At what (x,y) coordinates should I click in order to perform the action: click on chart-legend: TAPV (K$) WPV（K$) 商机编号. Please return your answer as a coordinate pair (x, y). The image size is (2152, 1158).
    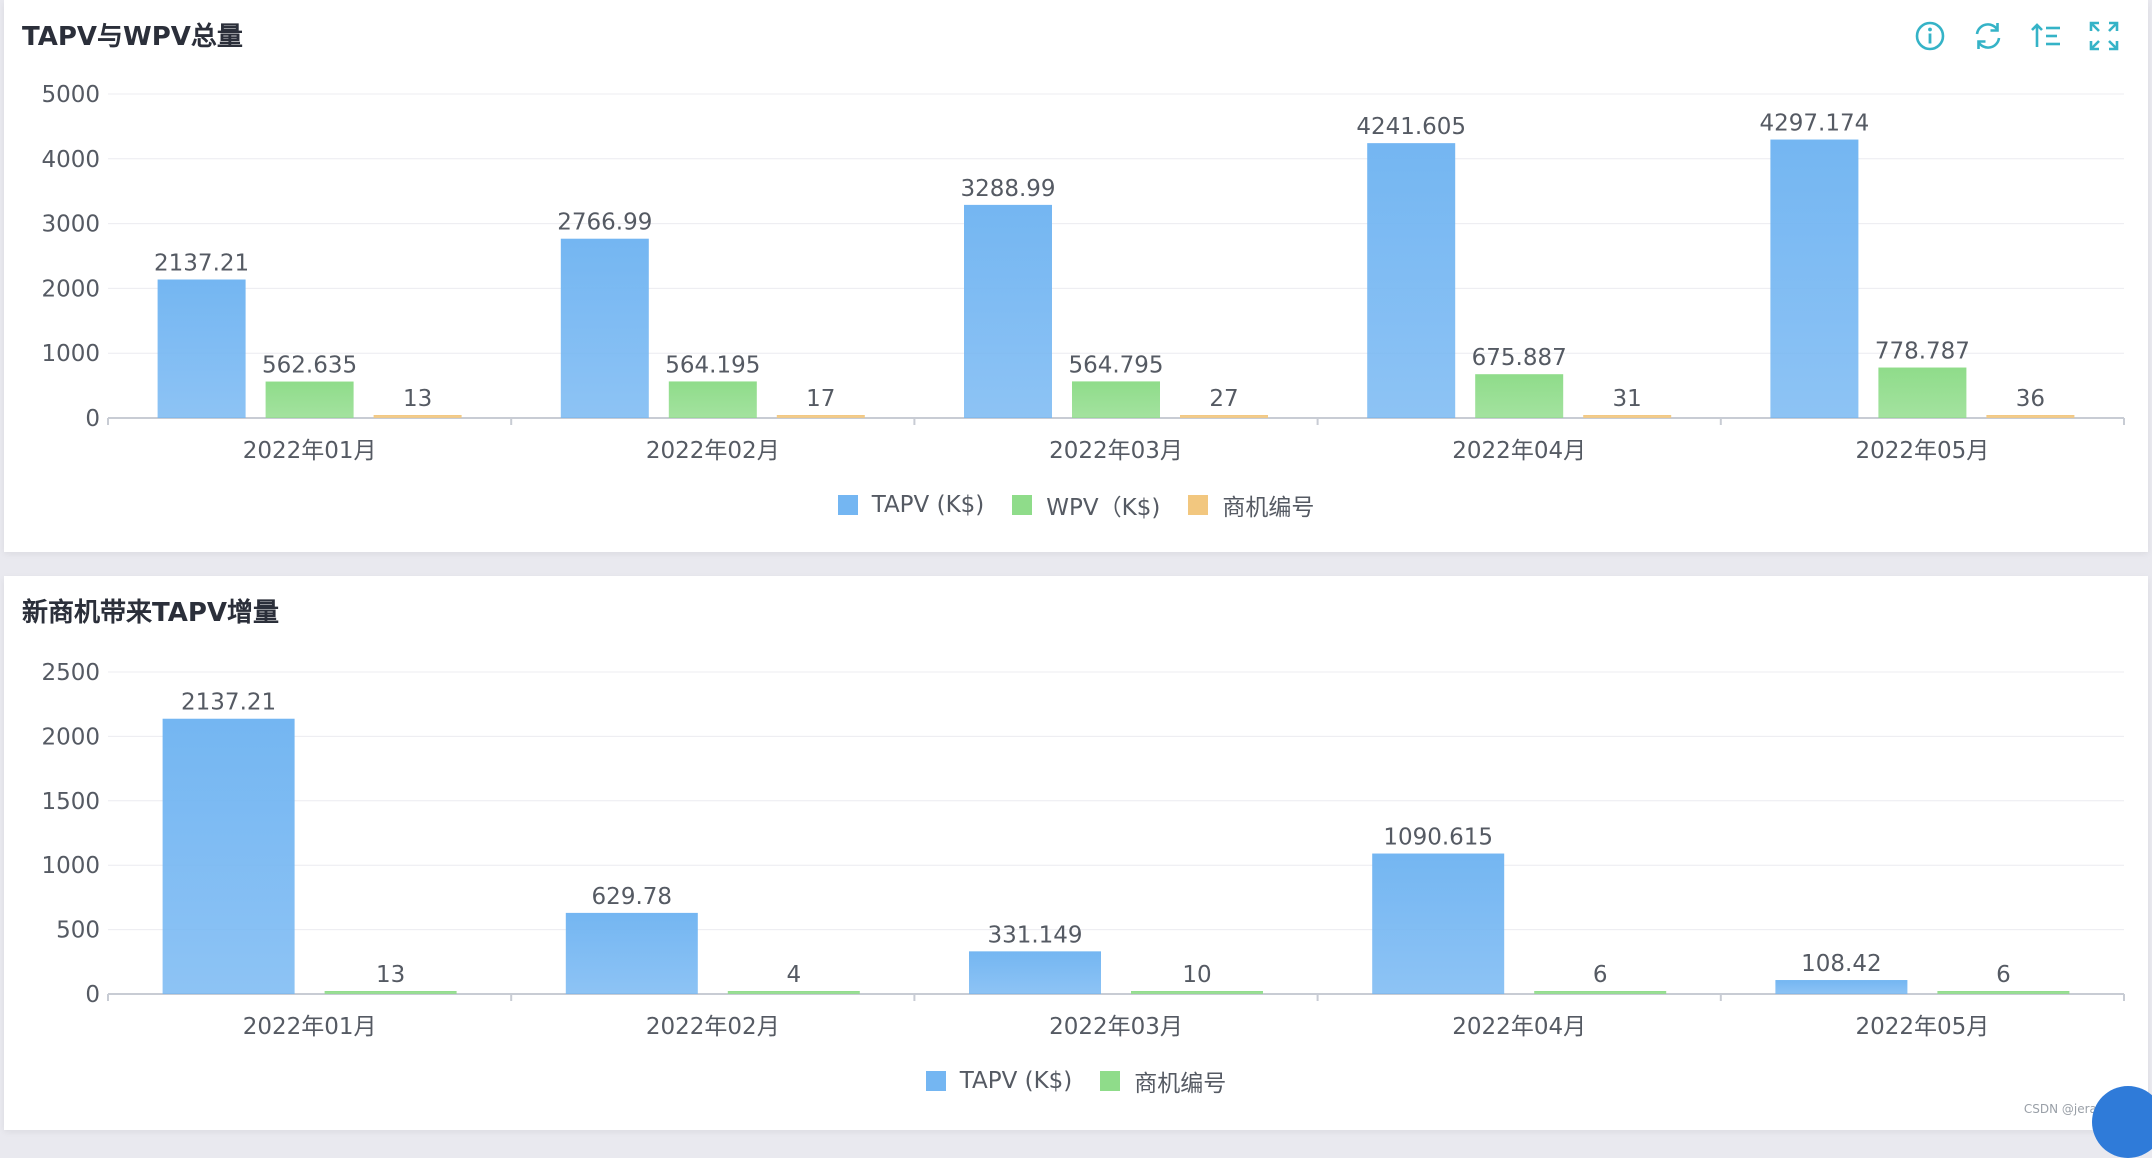
    Looking at the image, I should click on (1076, 505).